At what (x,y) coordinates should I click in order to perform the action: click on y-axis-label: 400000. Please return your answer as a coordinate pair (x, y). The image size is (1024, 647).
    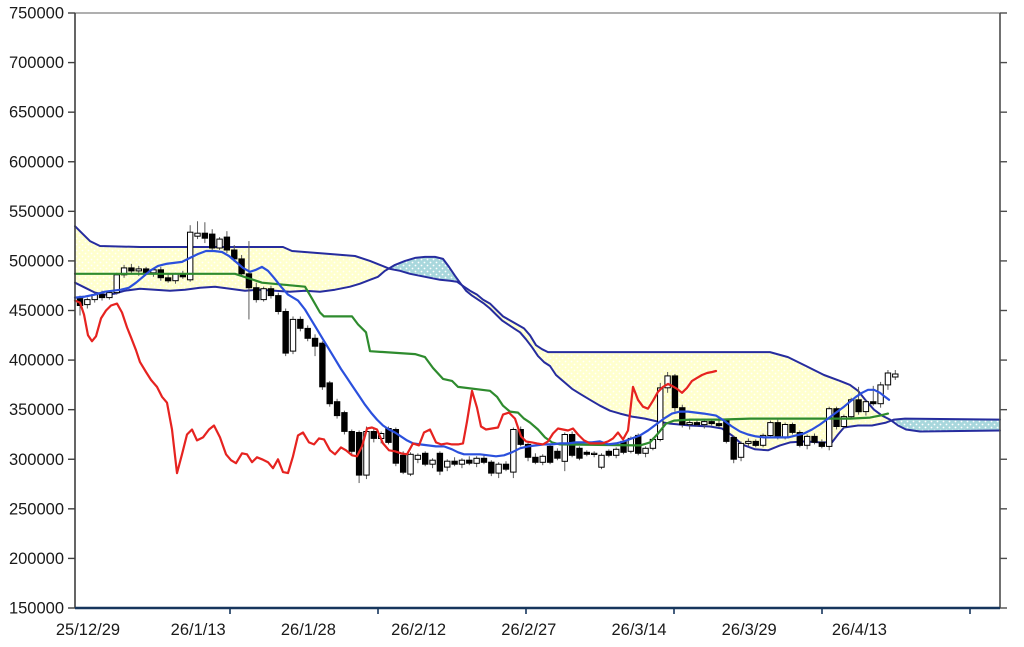
    Looking at the image, I should click on (36, 361).